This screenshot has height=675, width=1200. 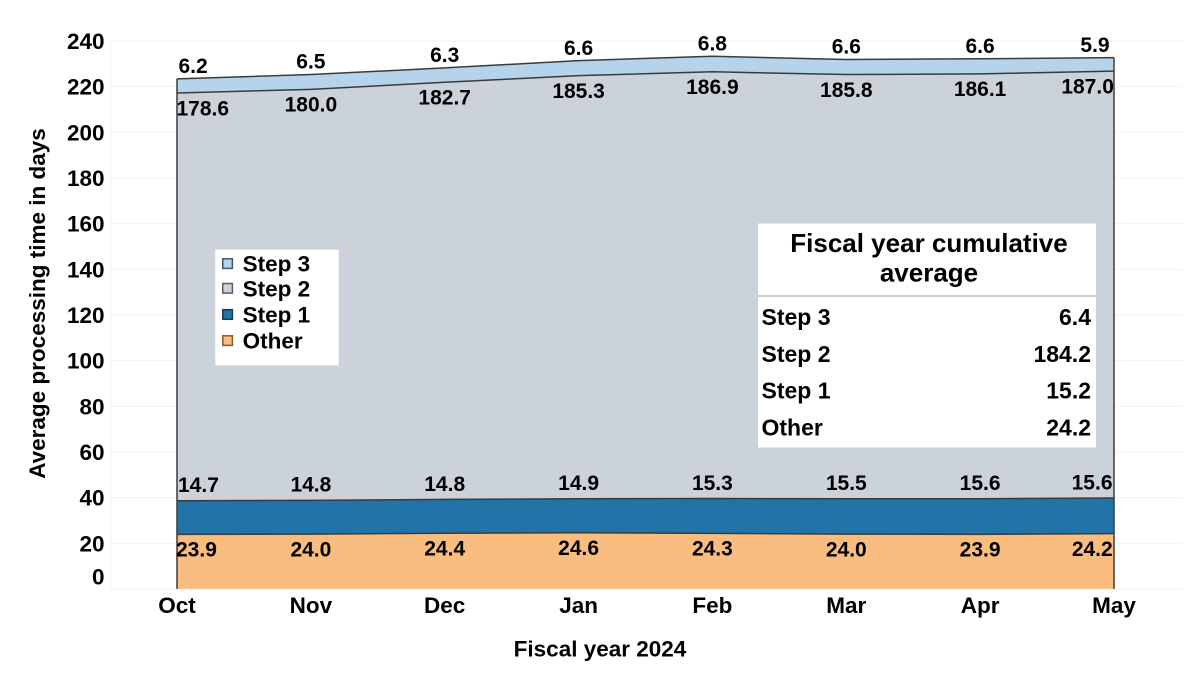 I want to click on svg-text: 160, so click(x=86, y=224).